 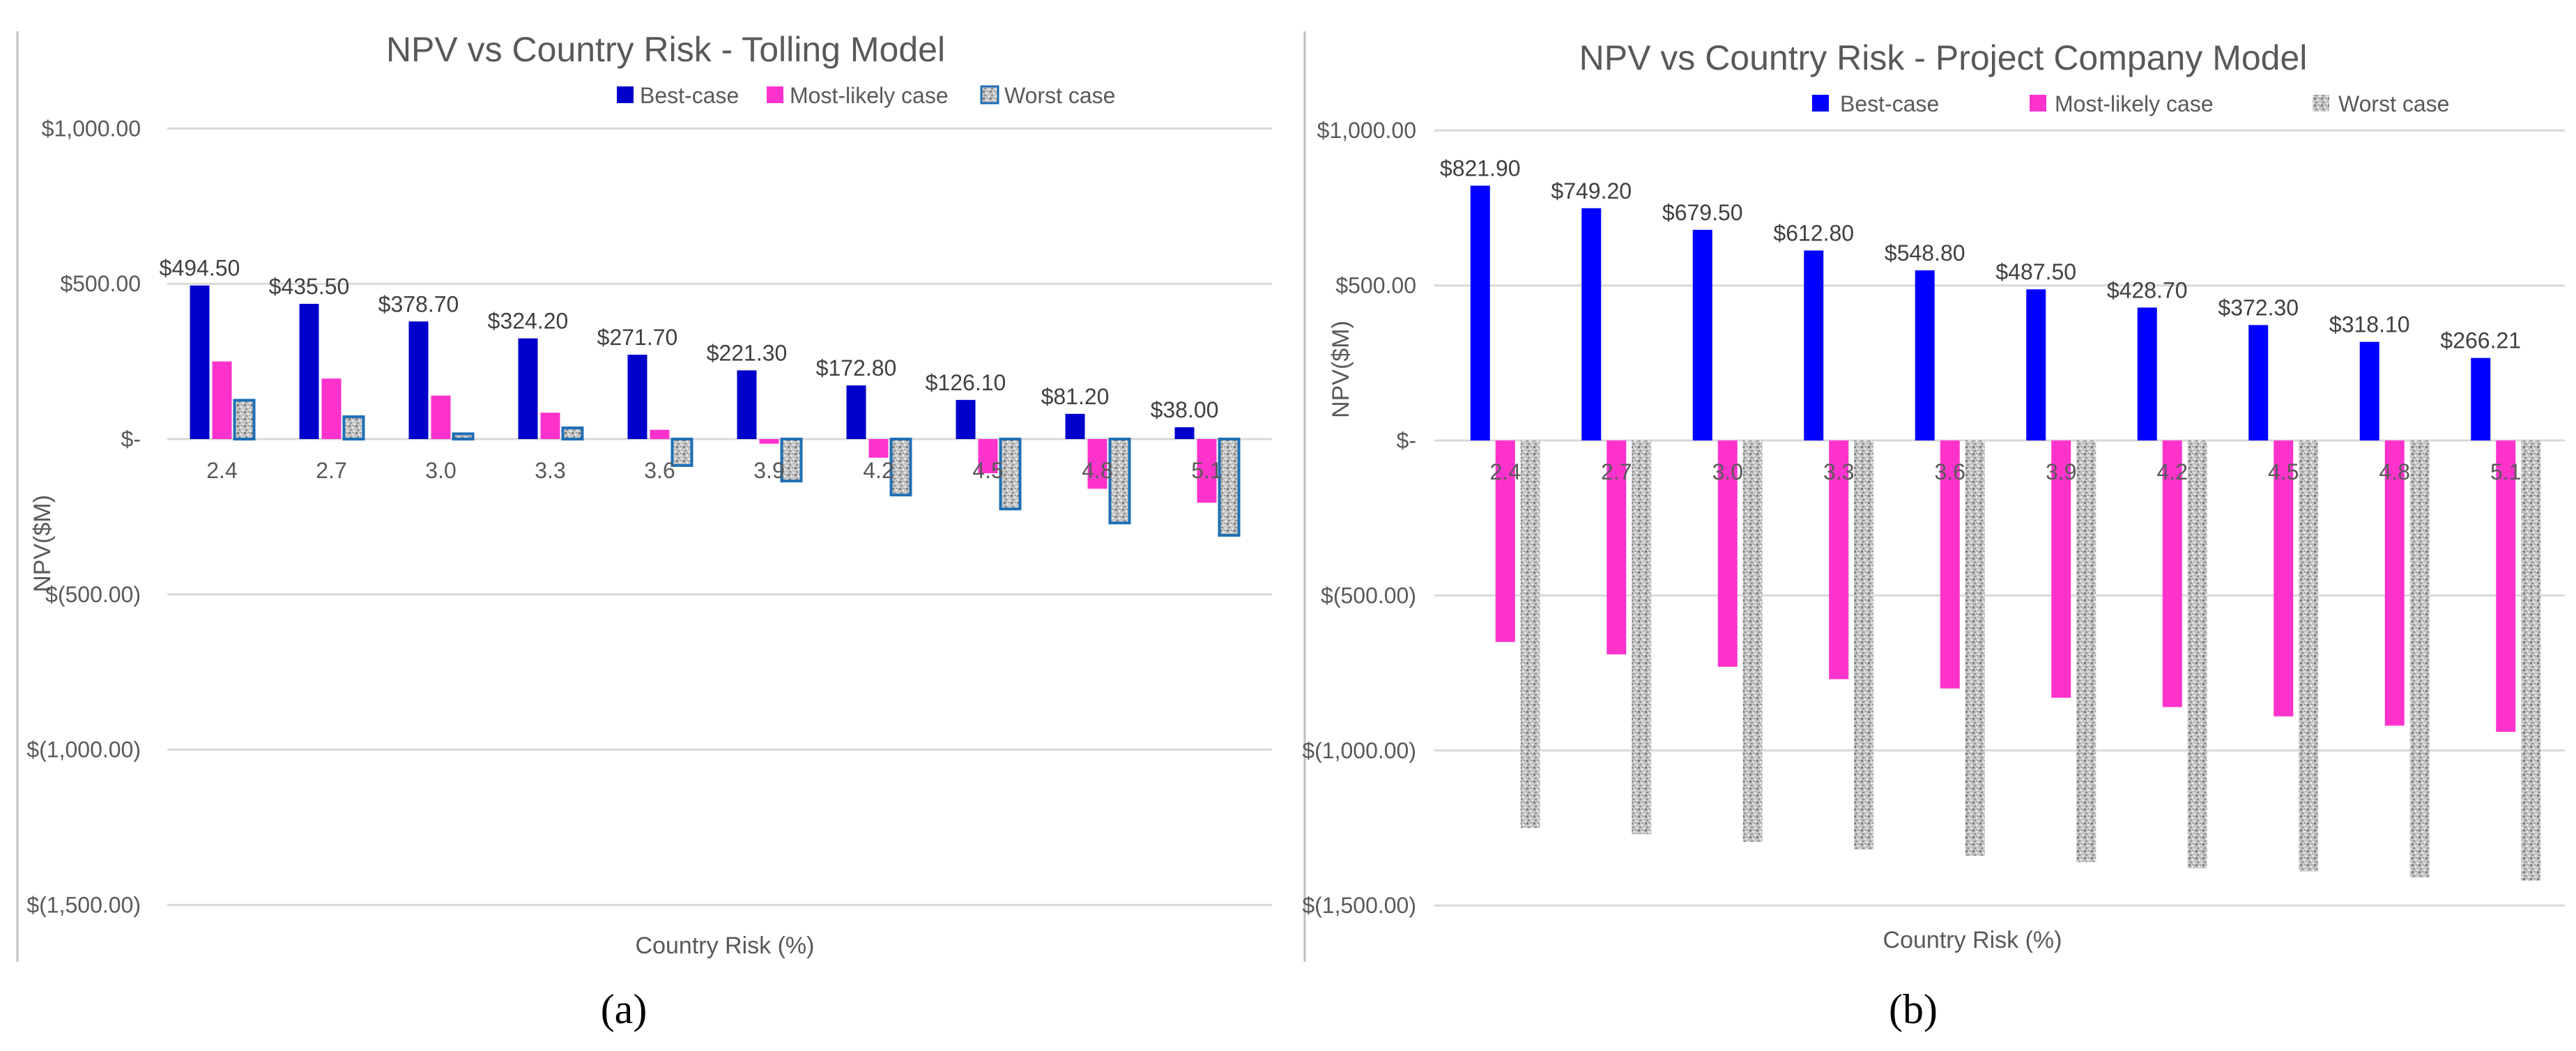 What do you see at coordinates (625, 95) in the screenshot?
I see `legend-best-swatch` at bounding box center [625, 95].